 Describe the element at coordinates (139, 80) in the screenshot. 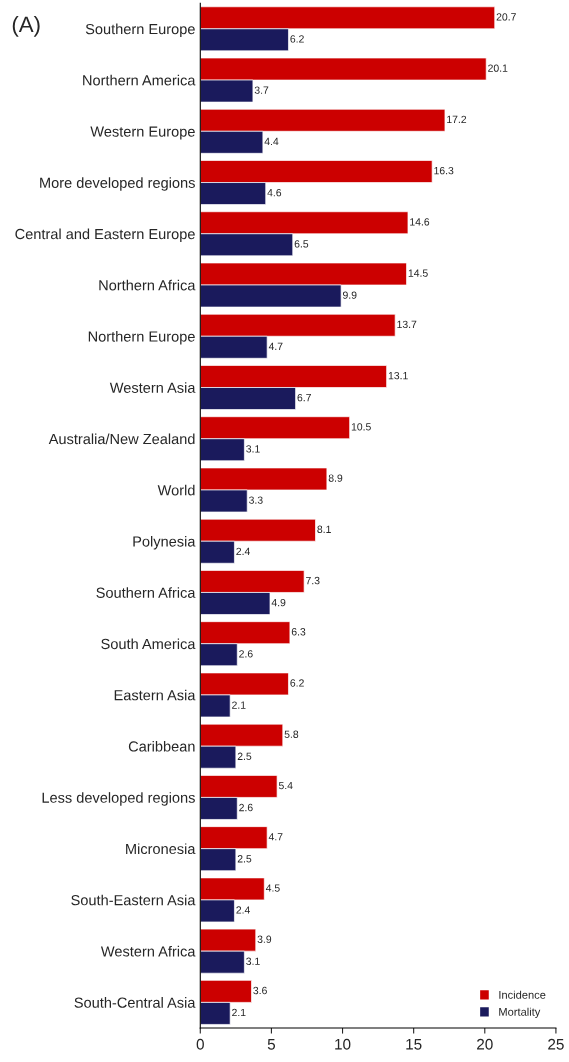

I see `y-tick-label: Northern America` at that location.